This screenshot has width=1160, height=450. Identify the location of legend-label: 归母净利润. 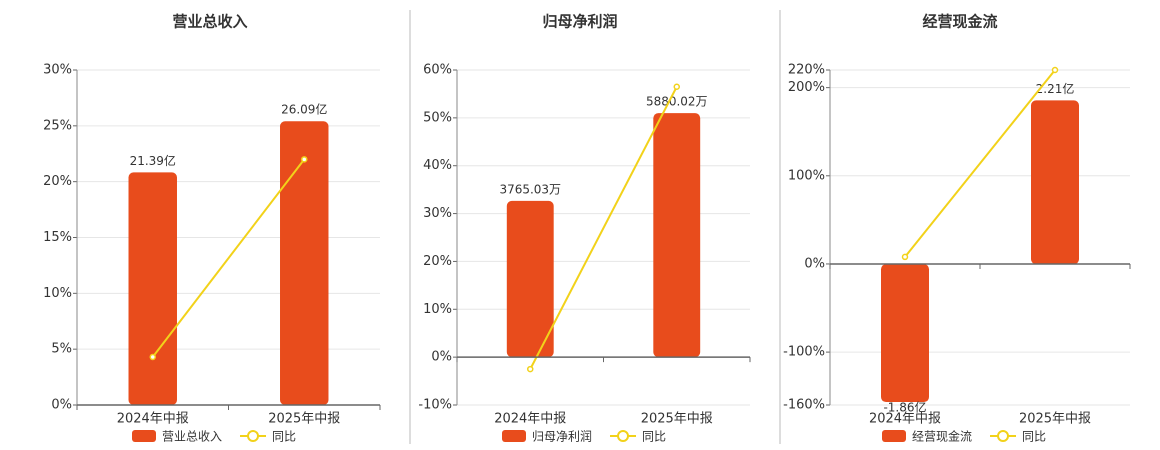
(562, 437).